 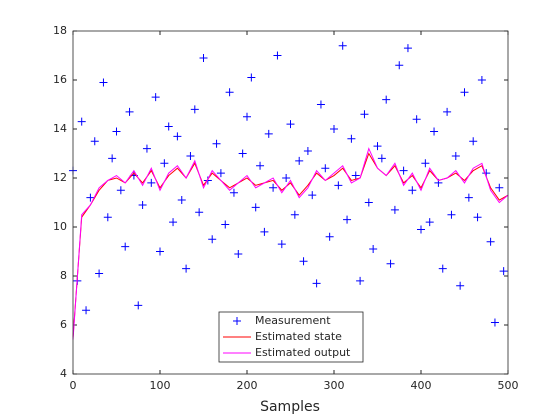 What do you see at coordinates (60, 226) in the screenshot?
I see `y-tick-label: 10` at bounding box center [60, 226].